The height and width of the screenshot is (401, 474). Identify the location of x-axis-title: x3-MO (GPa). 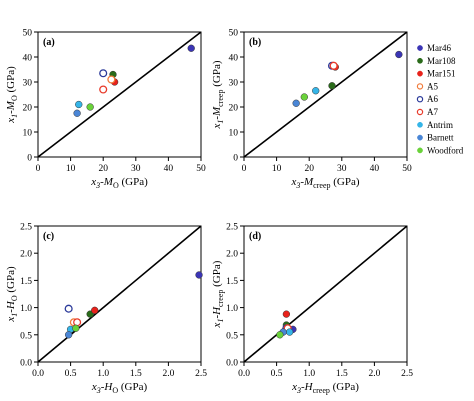
(119, 183).